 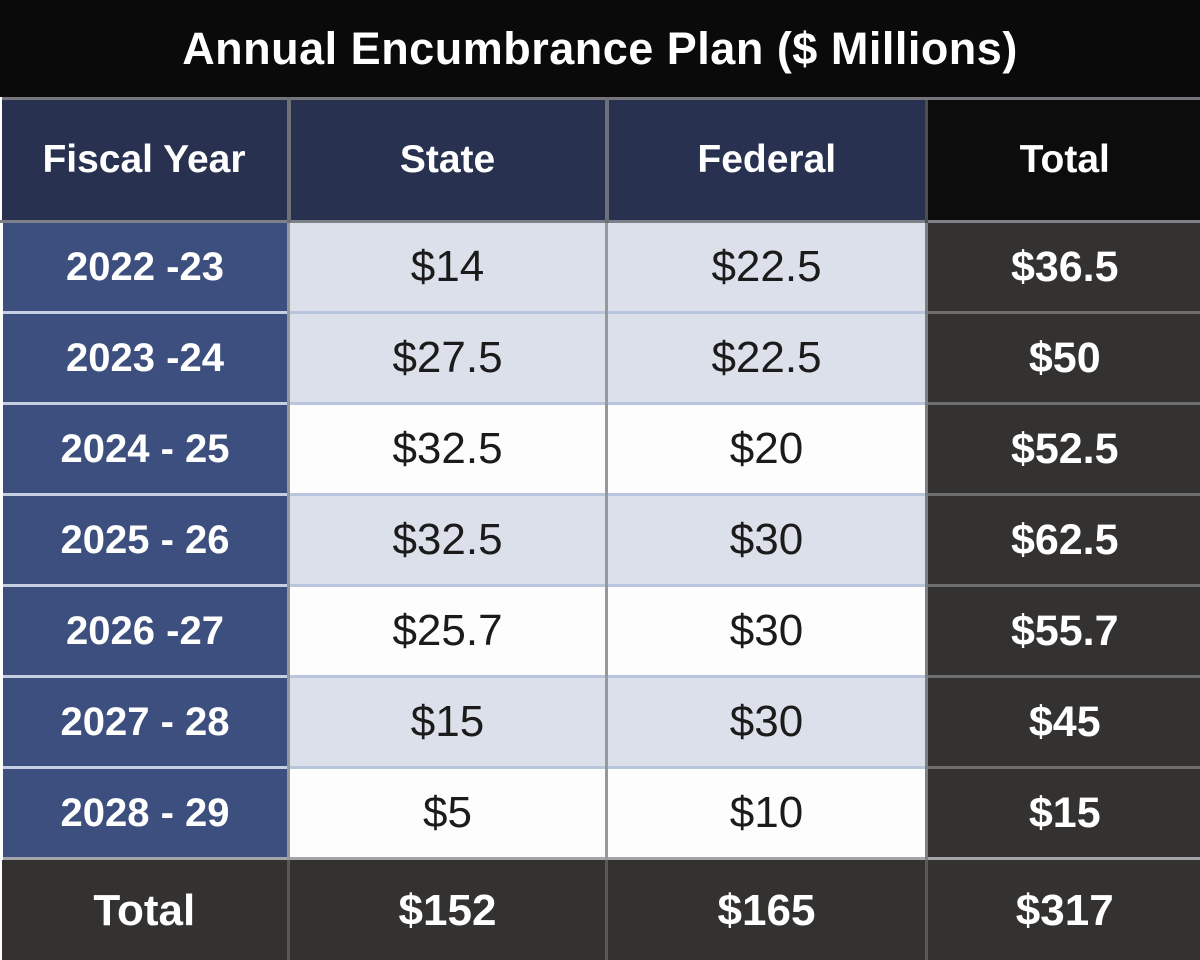 I want to click on fiscal-year-cell: 2025 - 26, so click(x=144, y=539).